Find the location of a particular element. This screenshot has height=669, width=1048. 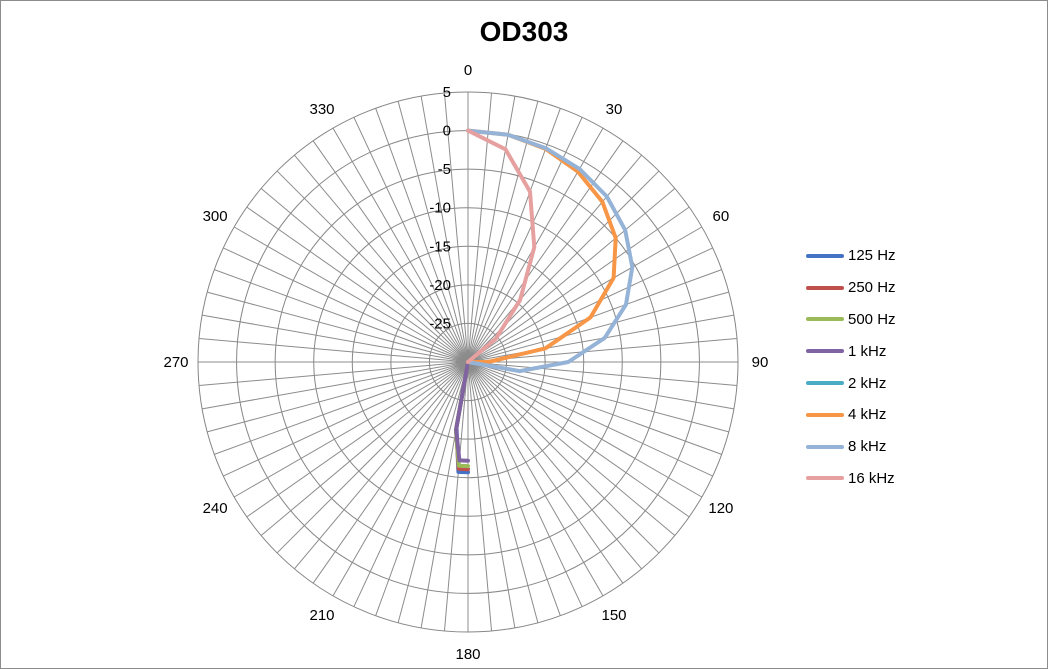

legend-label: 1 kHz is located at coordinates (867, 351).